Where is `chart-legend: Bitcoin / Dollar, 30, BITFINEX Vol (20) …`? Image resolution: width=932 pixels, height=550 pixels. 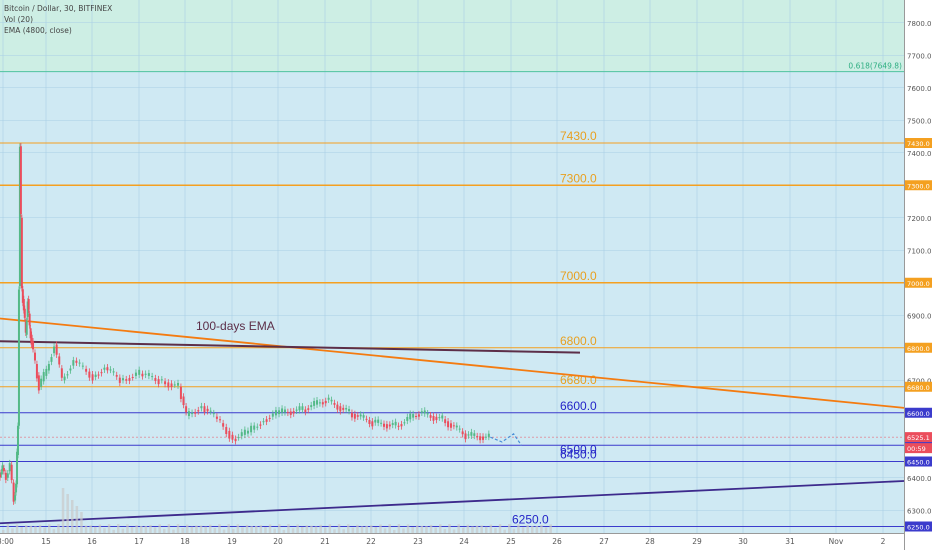 chart-legend: Bitcoin / Dollar, 30, BITFINEX Vol (20) … is located at coordinates (58, 19).